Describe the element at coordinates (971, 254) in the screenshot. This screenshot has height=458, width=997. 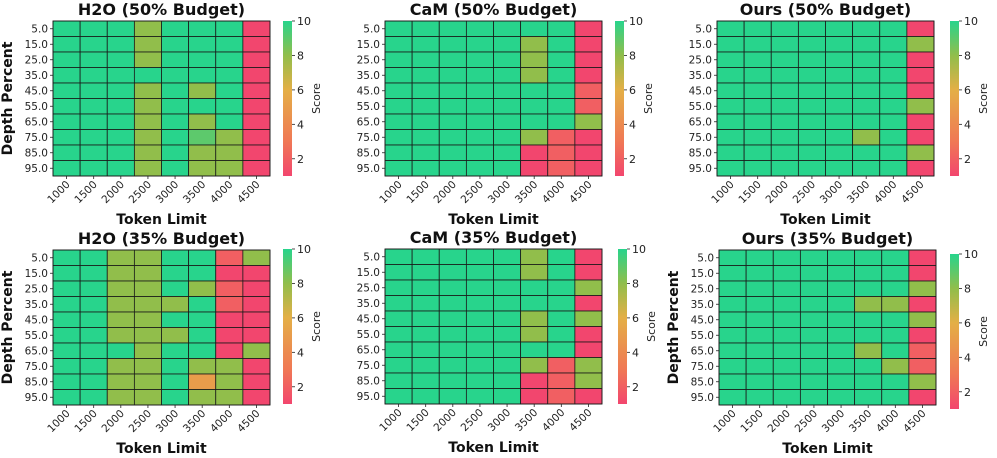
I see `colorbar-tick-label: 10` at that location.